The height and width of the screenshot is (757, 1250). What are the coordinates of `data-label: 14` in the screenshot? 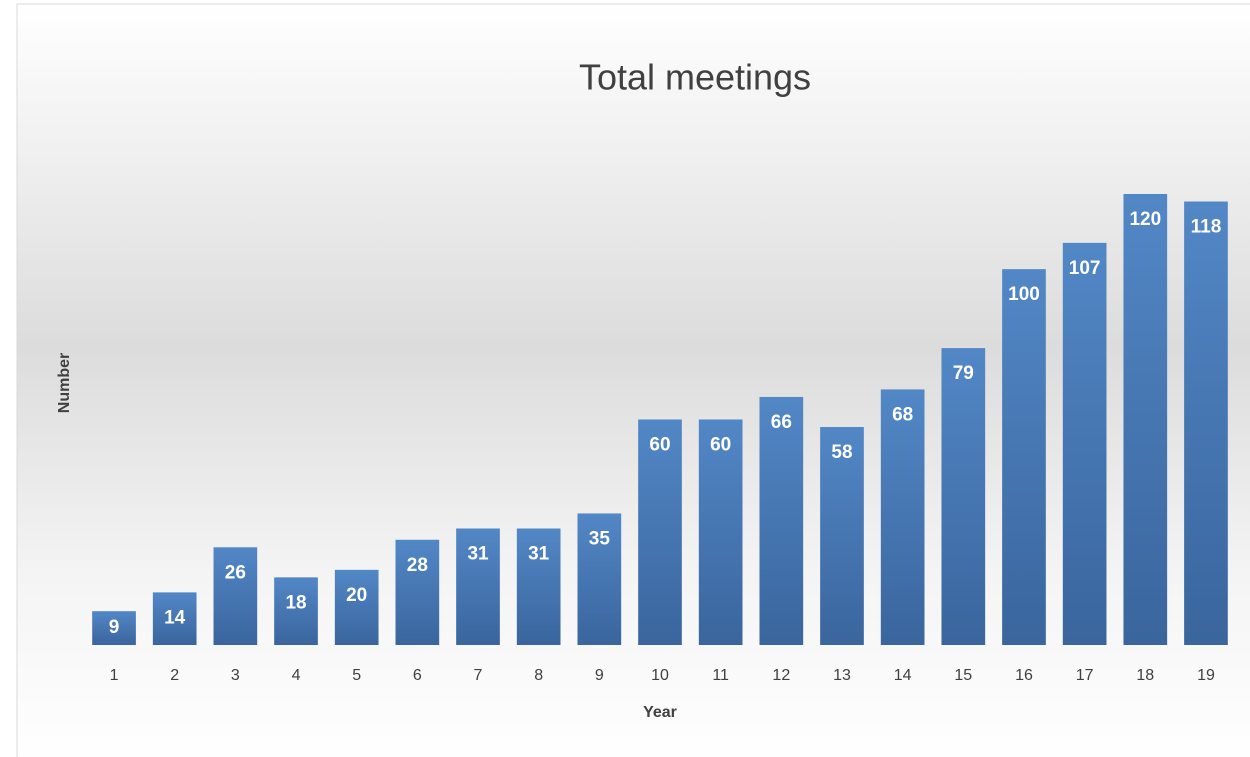 It's located at (175, 617).